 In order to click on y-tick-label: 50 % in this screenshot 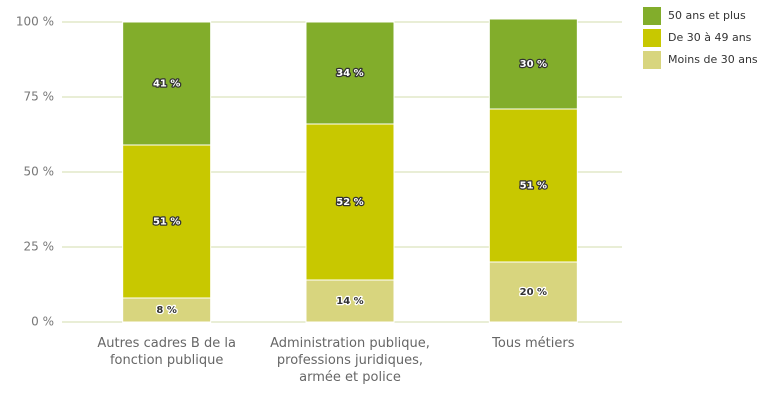, I will do `click(39, 172)`.